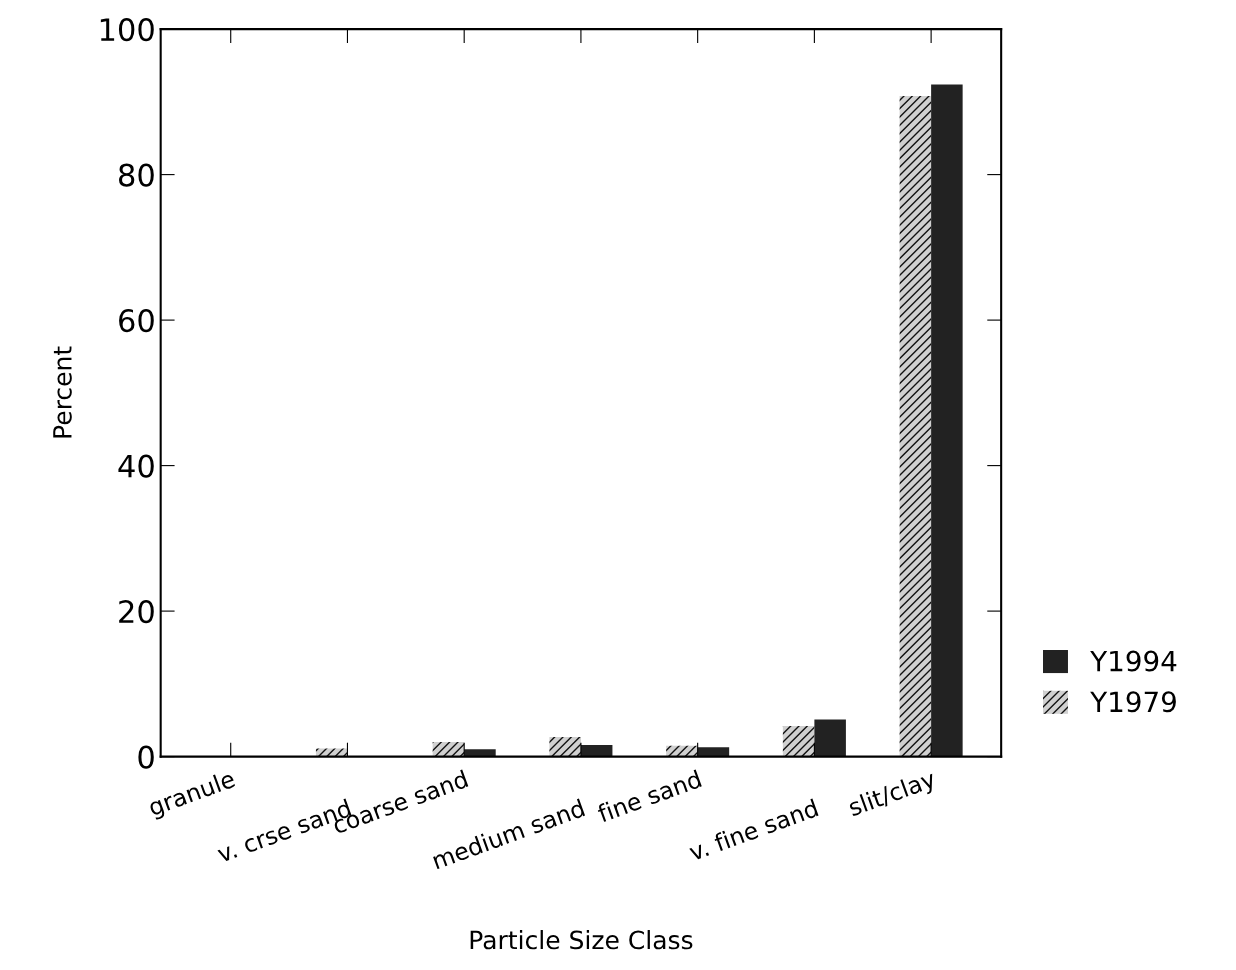  Describe the element at coordinates (146, 757) in the screenshot. I see `y-tick-label: 0` at that location.